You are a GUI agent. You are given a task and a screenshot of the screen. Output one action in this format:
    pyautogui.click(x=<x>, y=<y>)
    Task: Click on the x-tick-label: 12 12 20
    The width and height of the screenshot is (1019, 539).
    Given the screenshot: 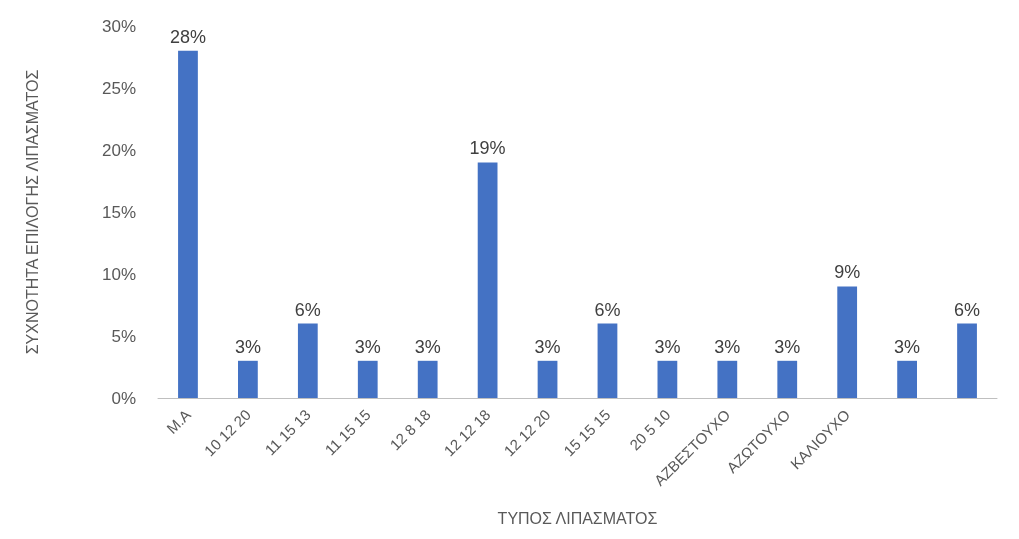 What is the action you would take?
    pyautogui.click(x=527, y=432)
    